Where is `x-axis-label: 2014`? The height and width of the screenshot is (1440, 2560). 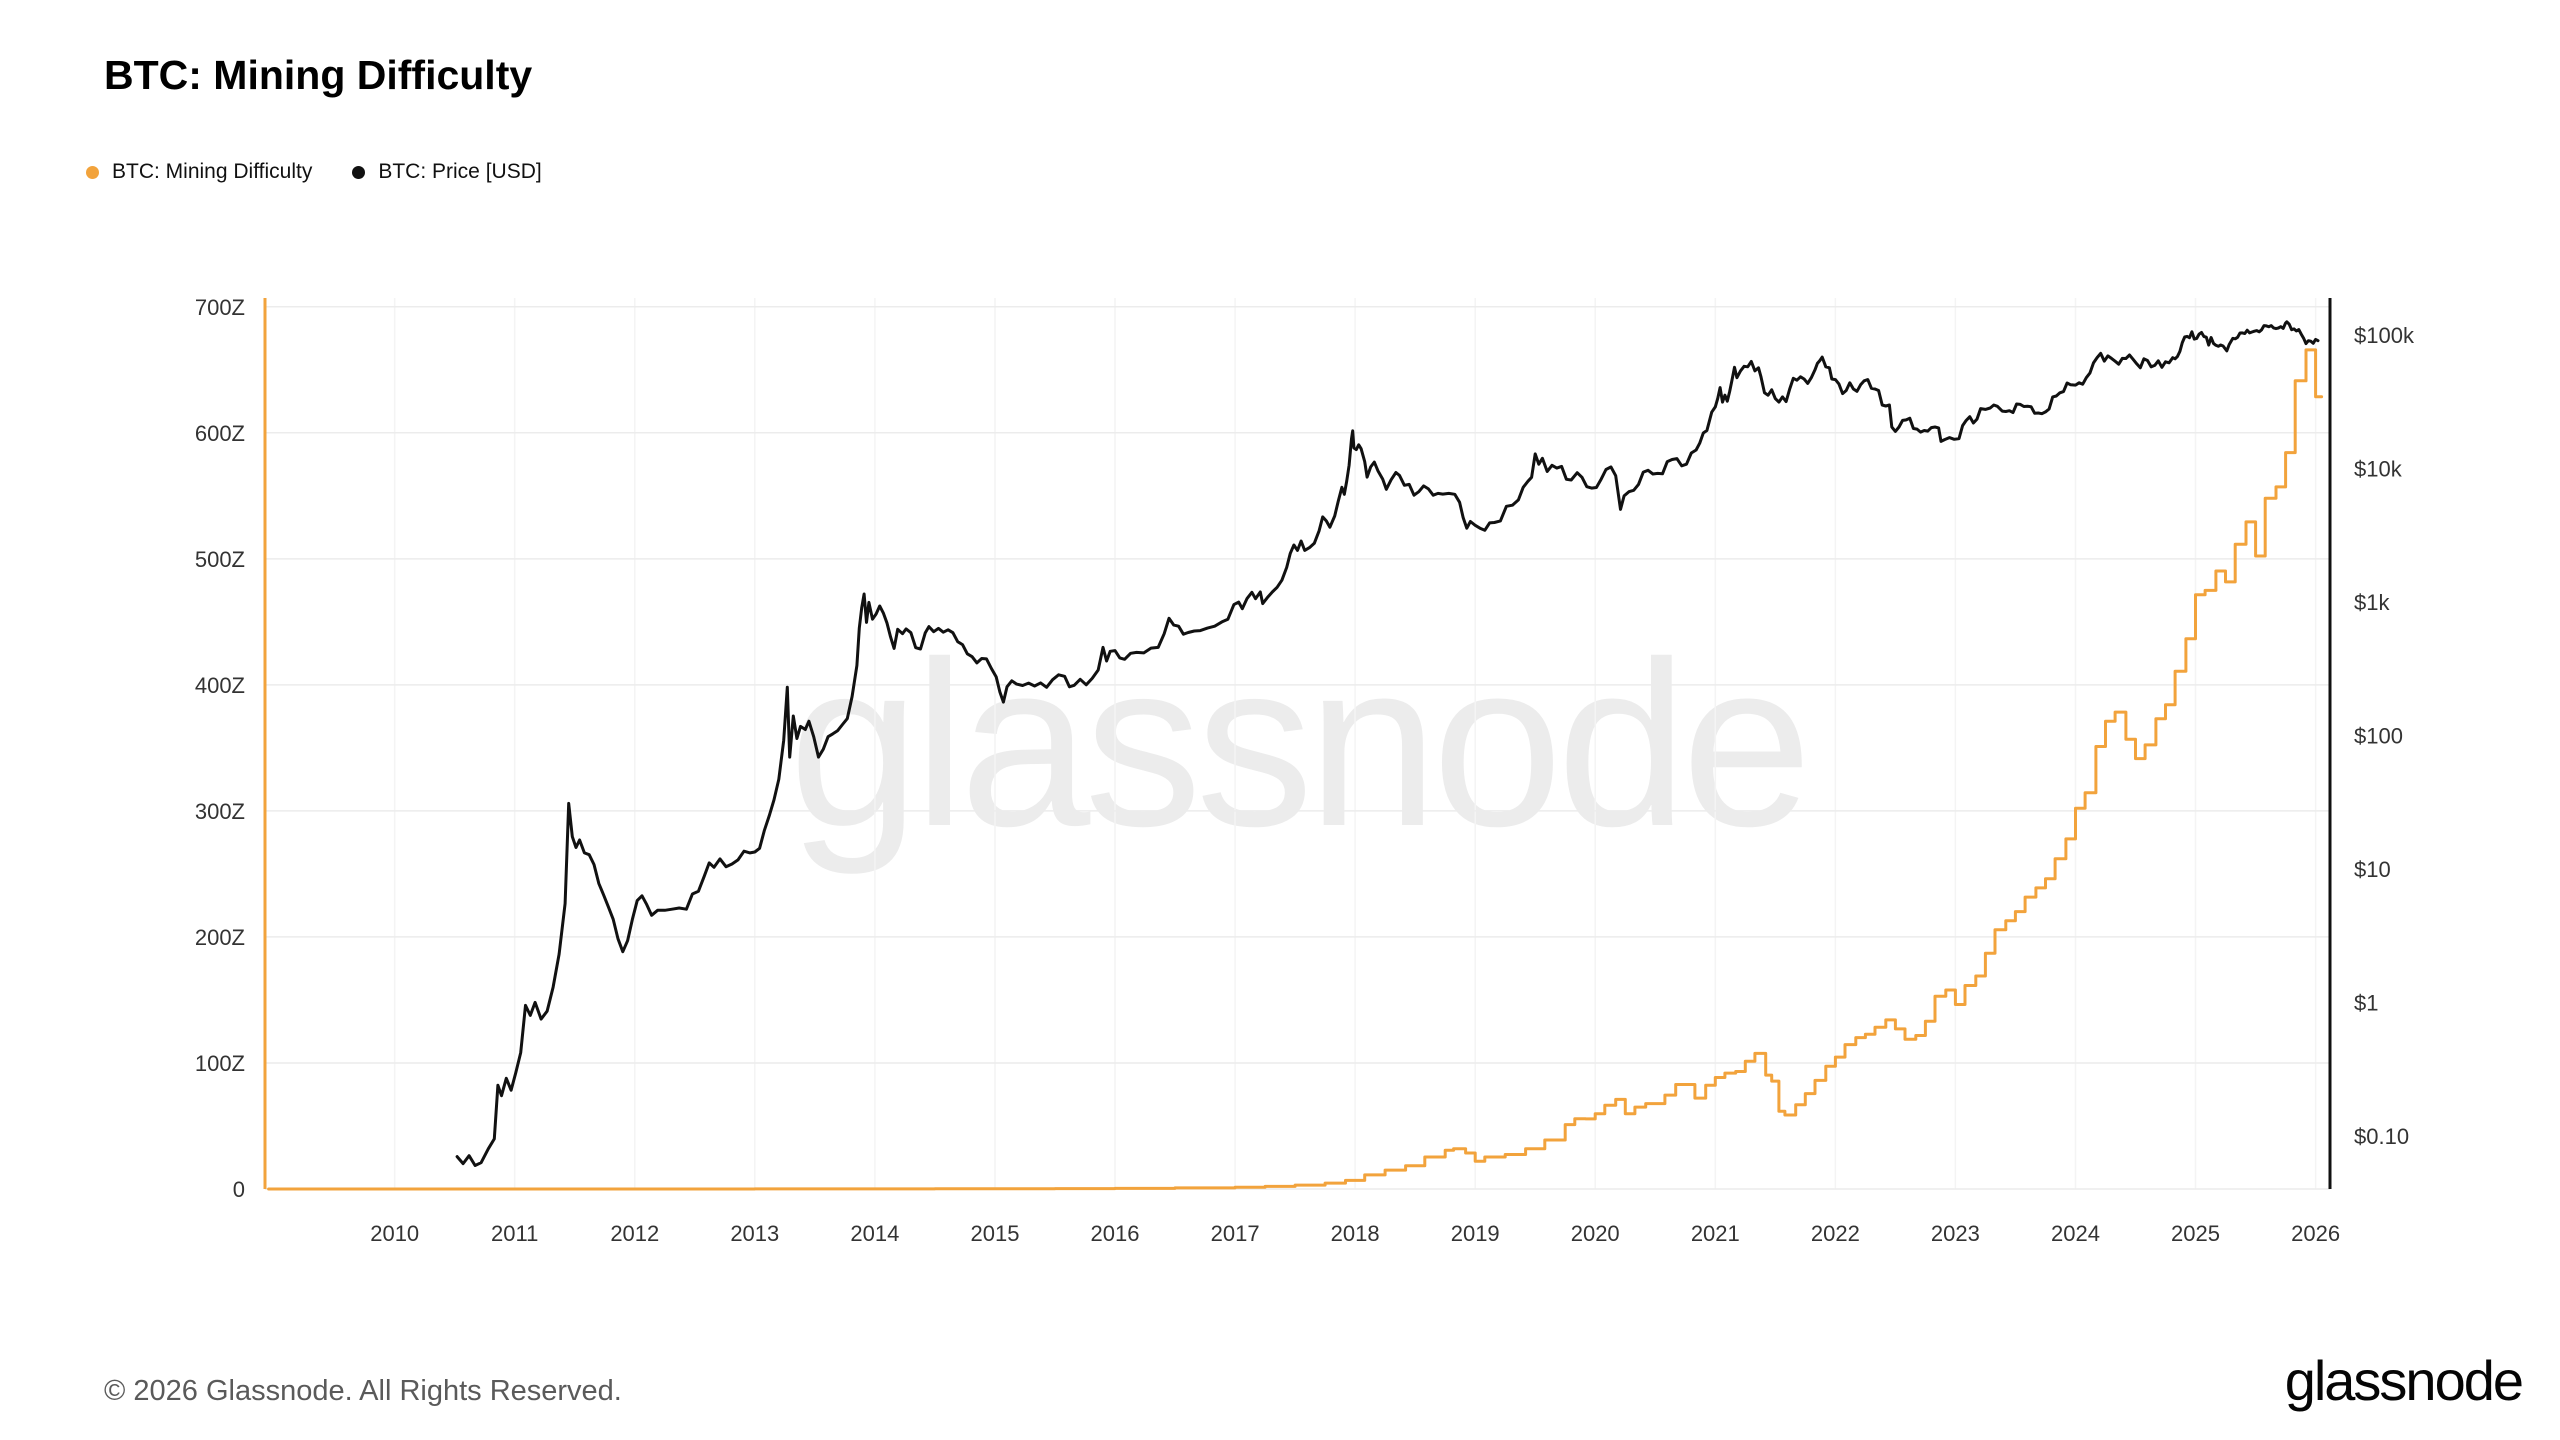
x-axis-label: 2014 is located at coordinates (874, 1233).